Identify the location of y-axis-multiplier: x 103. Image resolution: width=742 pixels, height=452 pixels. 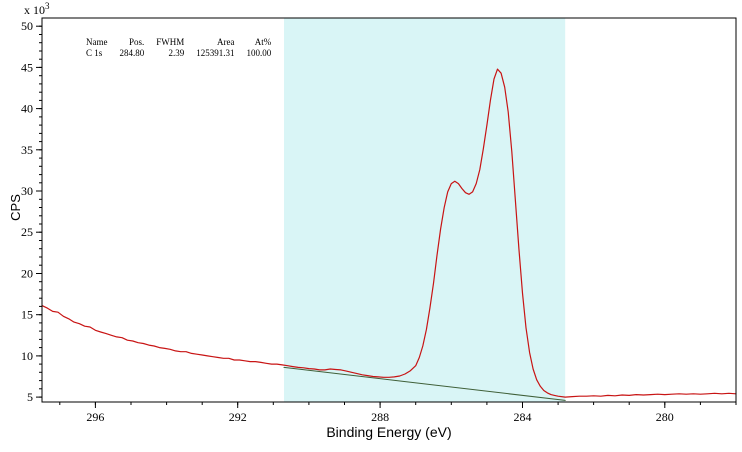
(37, 9).